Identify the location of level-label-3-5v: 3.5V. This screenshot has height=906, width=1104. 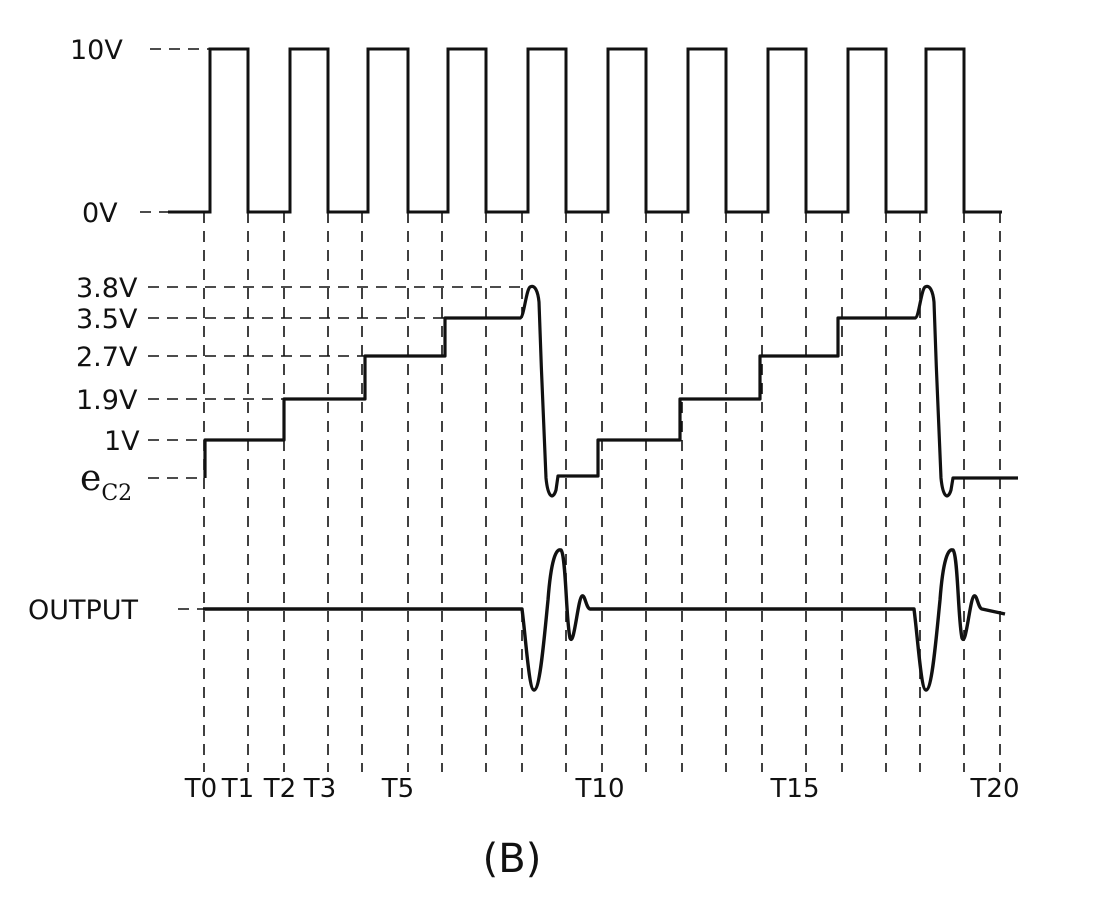
(107, 319).